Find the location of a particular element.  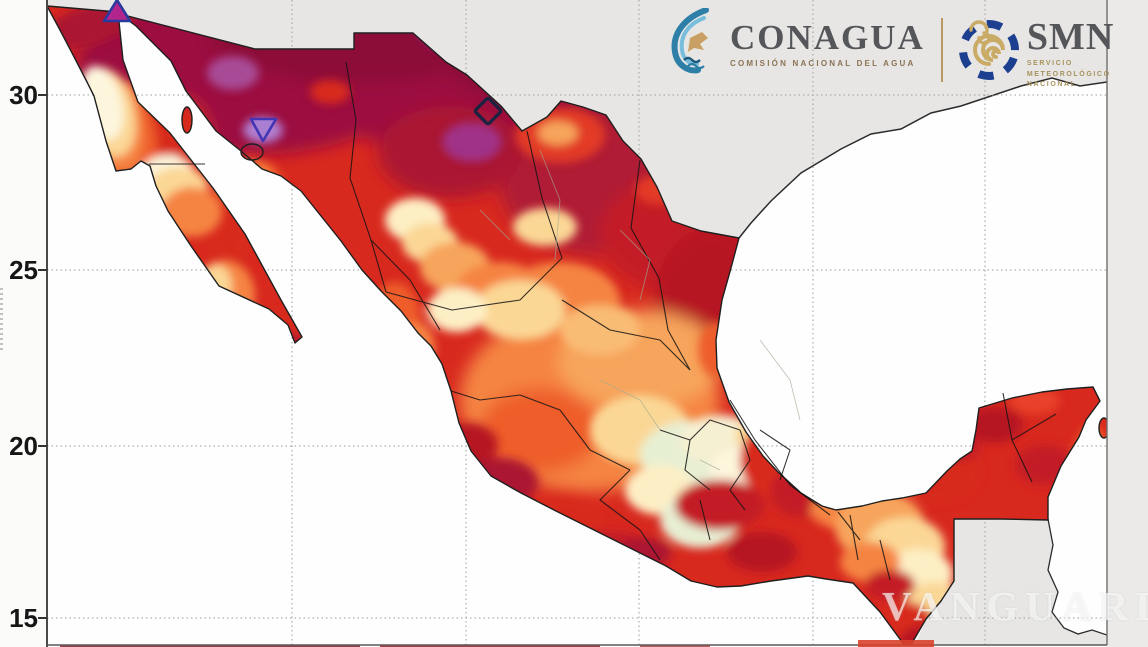

bottom-crop-sliver is located at coordinates (497, 643).